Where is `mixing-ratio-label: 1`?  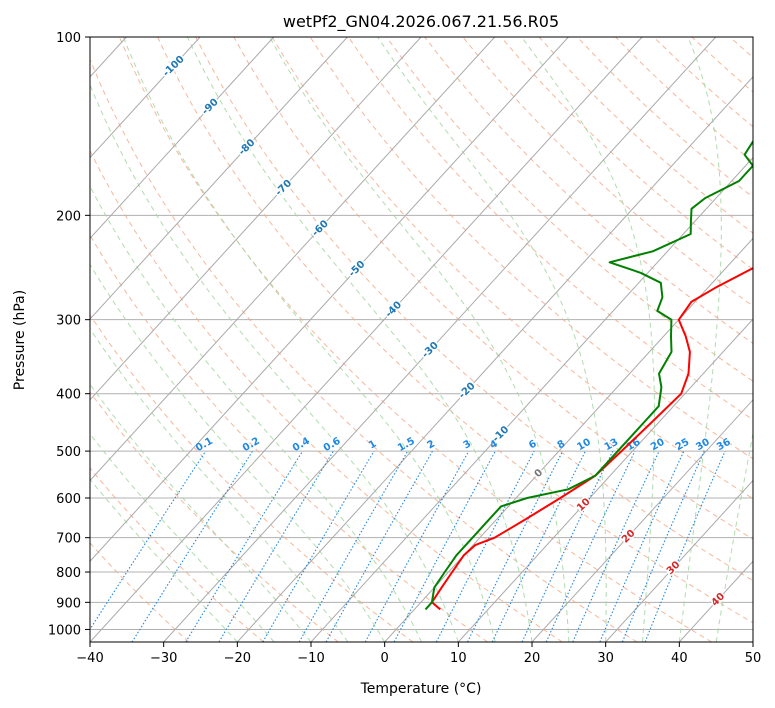 mixing-ratio-label: 1 is located at coordinates (373, 444).